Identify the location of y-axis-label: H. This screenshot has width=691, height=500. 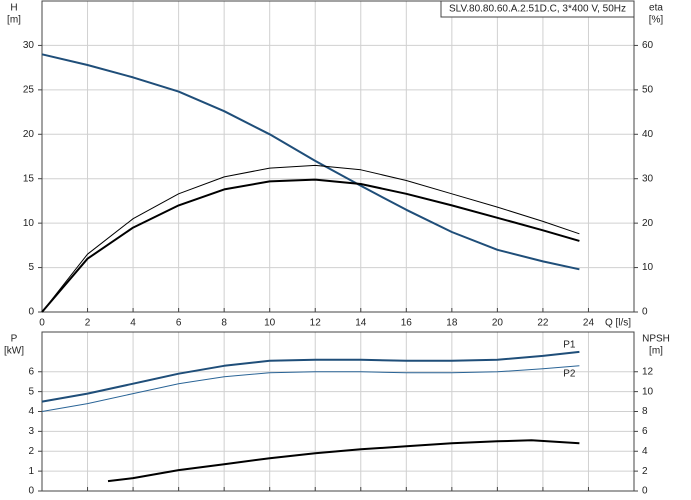
(13, 8).